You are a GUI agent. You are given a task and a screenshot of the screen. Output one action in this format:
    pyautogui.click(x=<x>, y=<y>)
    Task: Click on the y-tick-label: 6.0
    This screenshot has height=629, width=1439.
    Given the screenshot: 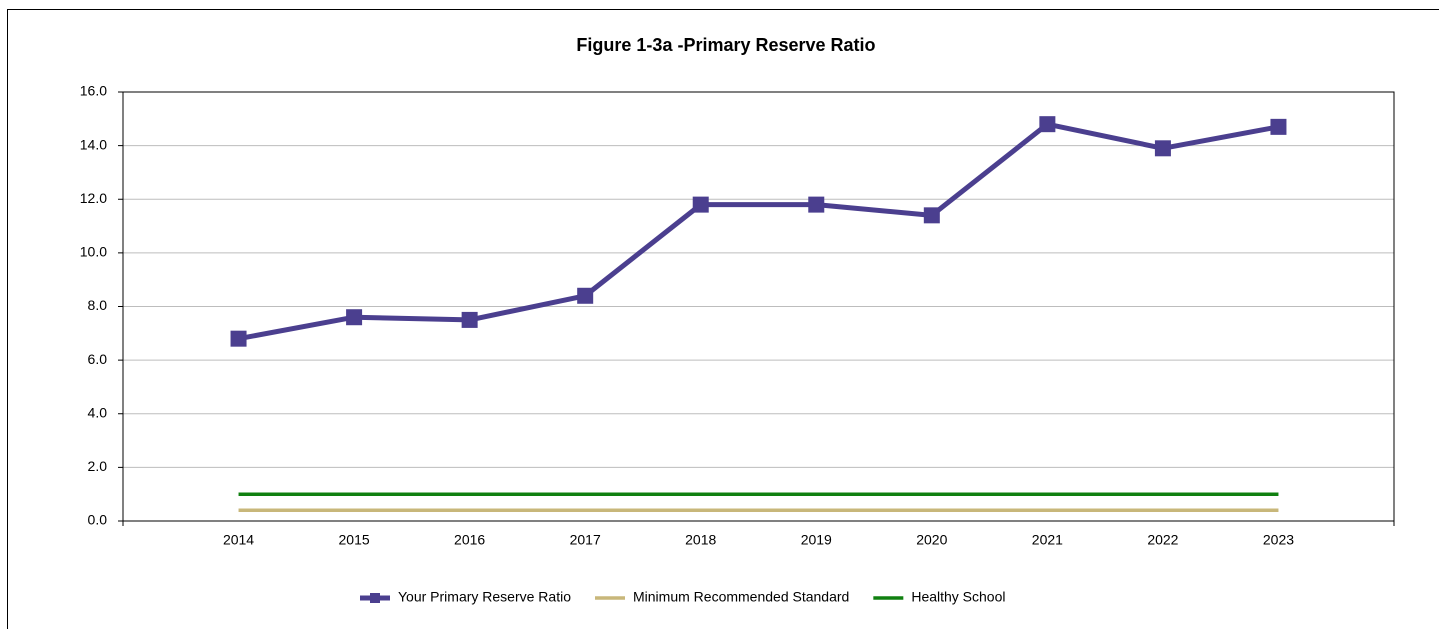 What is the action you would take?
    pyautogui.click(x=98, y=359)
    